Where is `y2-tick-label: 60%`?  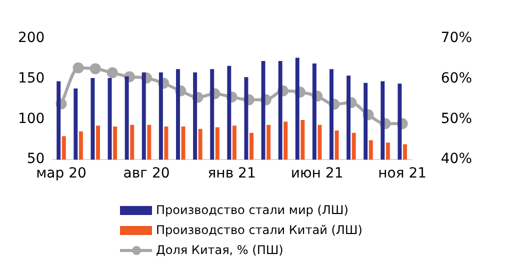 y2-tick-label: 60% is located at coordinates (456, 78).